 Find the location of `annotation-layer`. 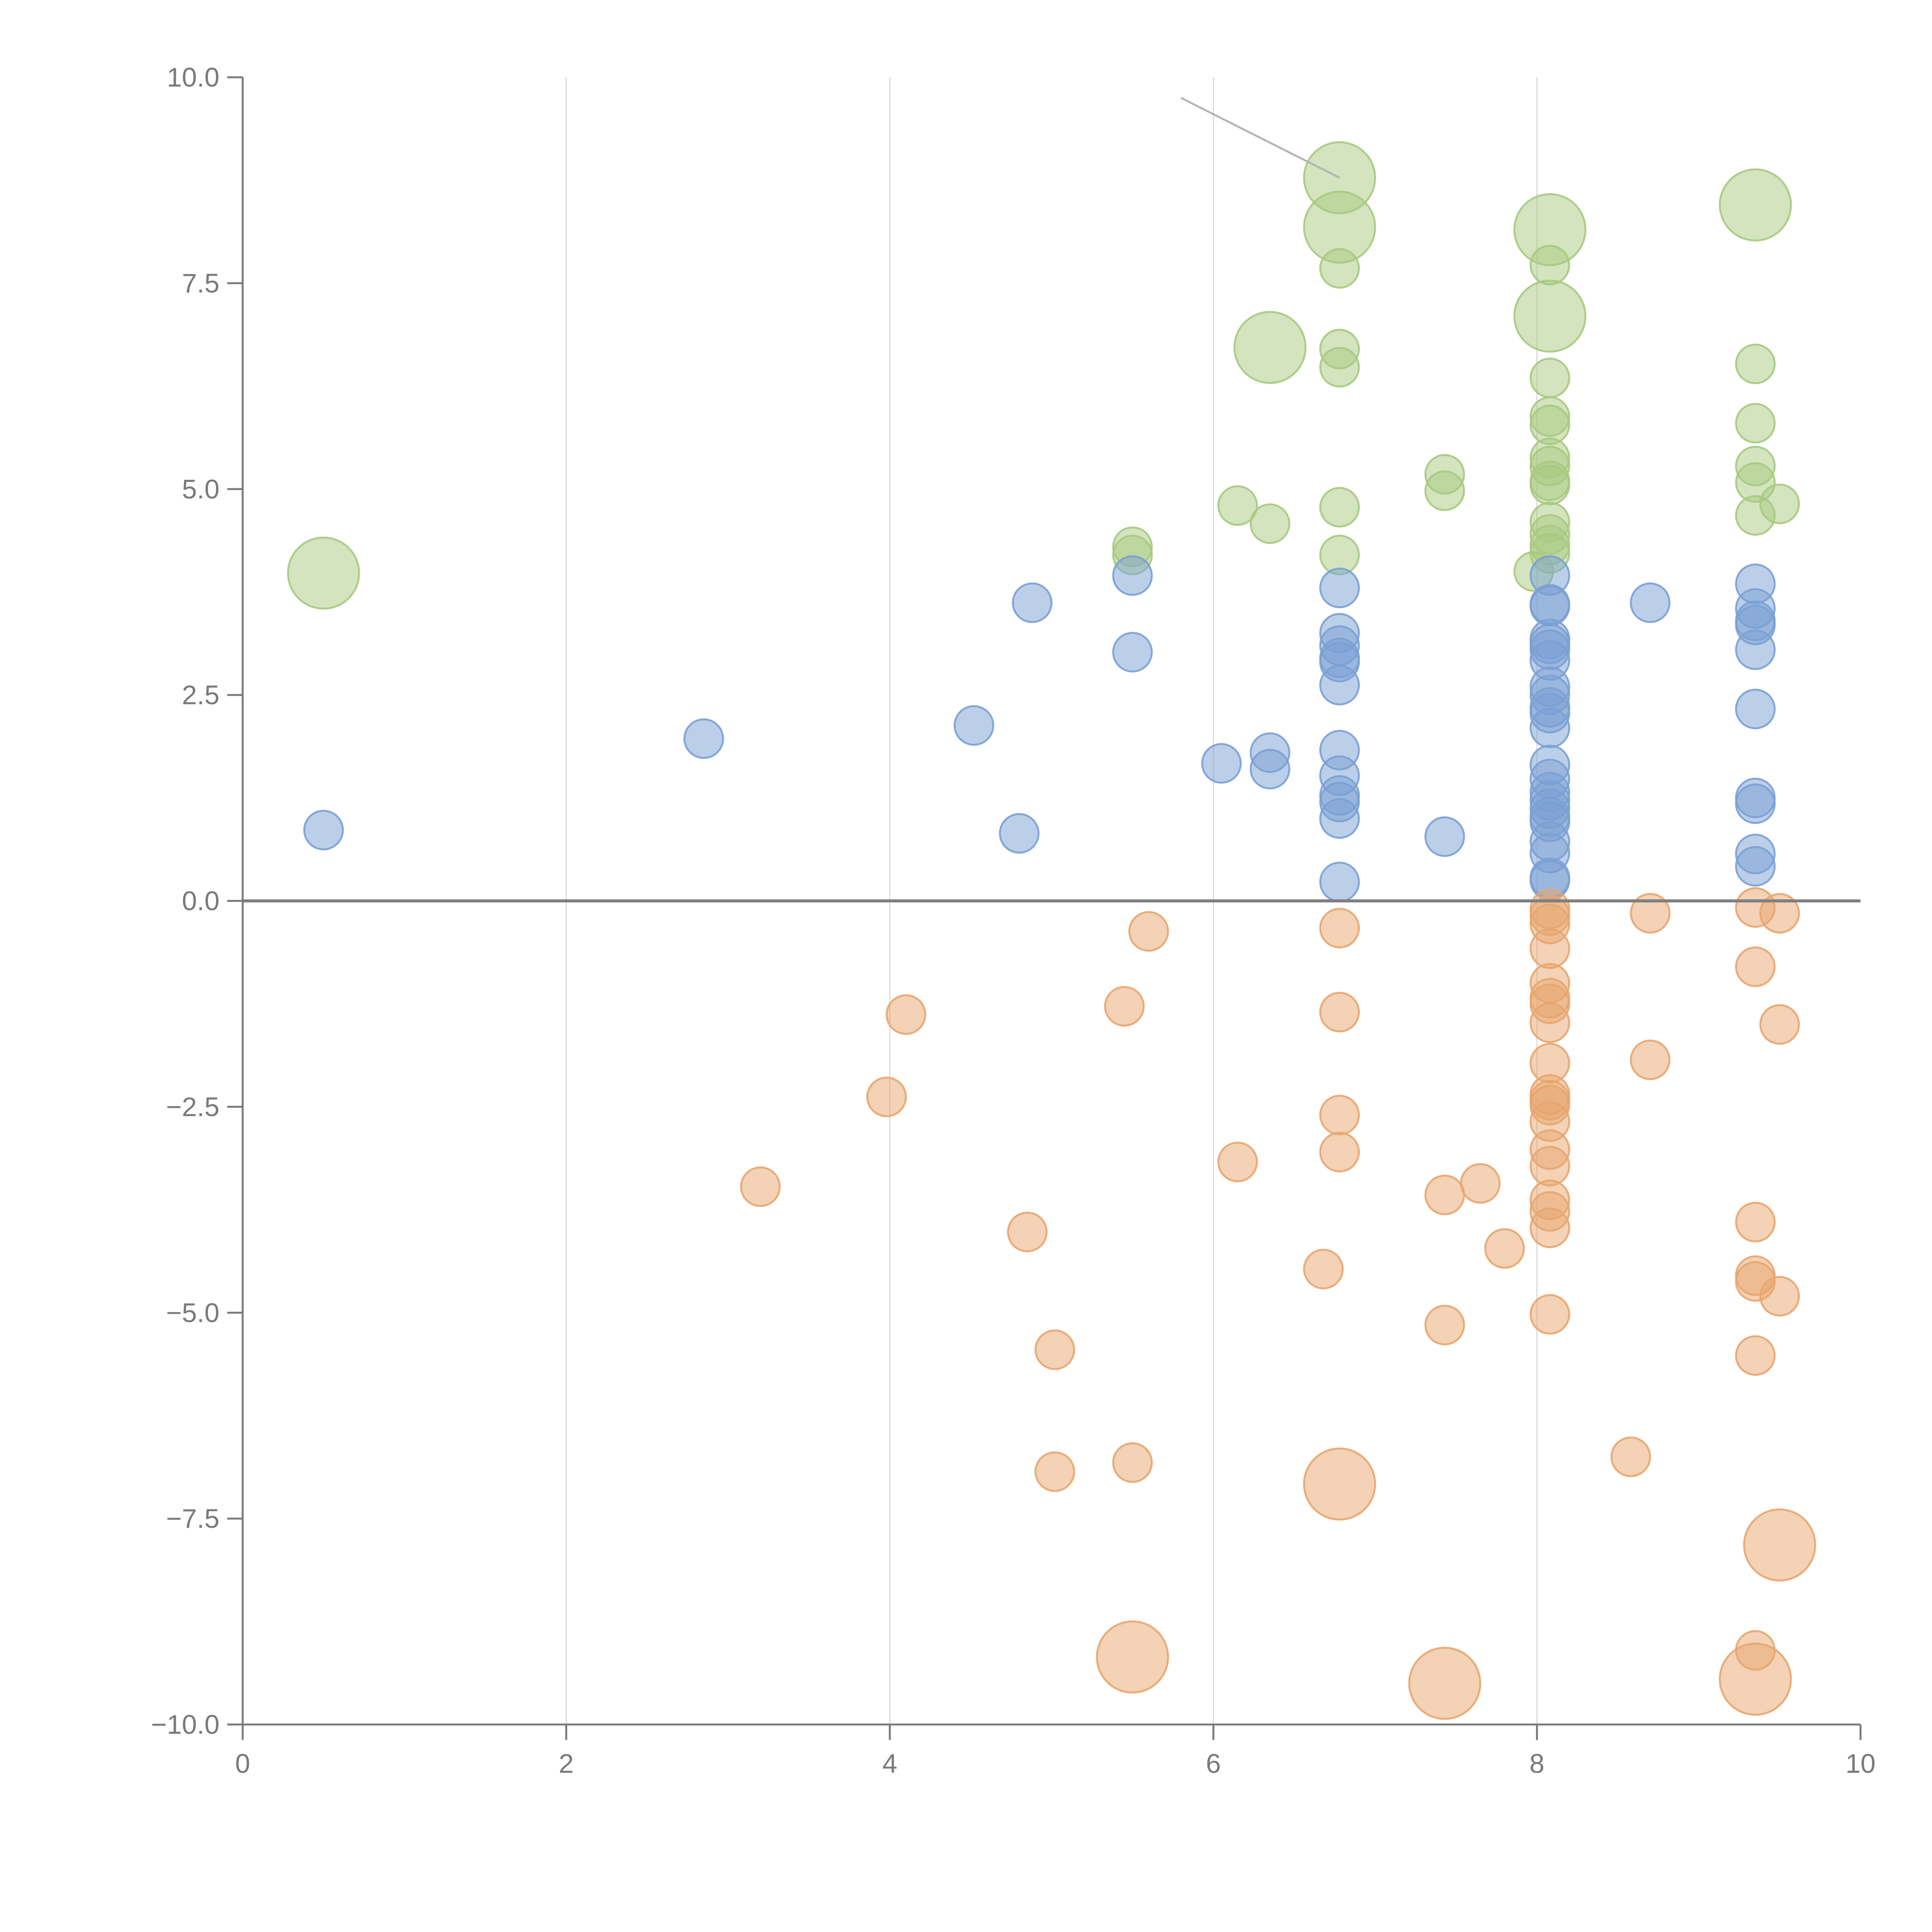

annotation-layer is located at coordinates (1260, 138).